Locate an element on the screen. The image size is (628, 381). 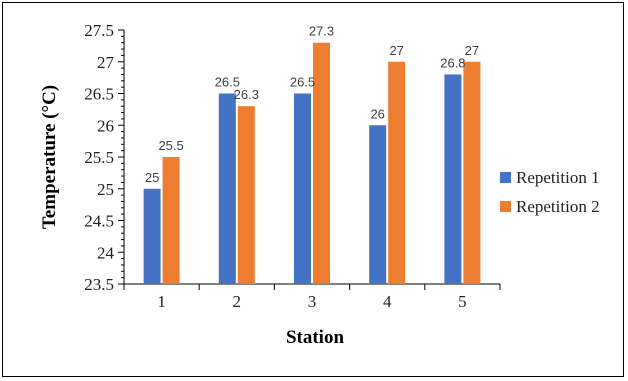
y-tick-label: 24.5 is located at coordinates (99, 221).